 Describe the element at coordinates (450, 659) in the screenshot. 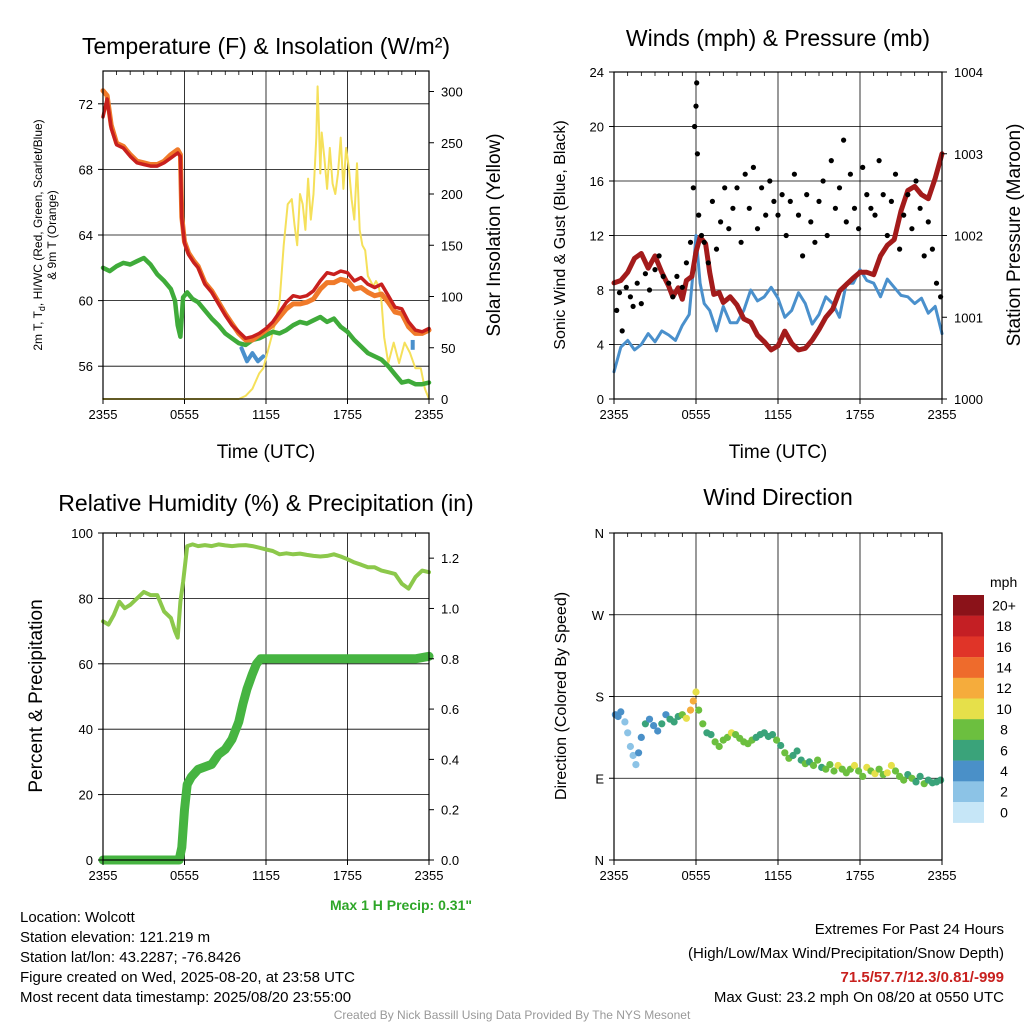

I see `rh-ytick-right-label: 0.8` at that location.